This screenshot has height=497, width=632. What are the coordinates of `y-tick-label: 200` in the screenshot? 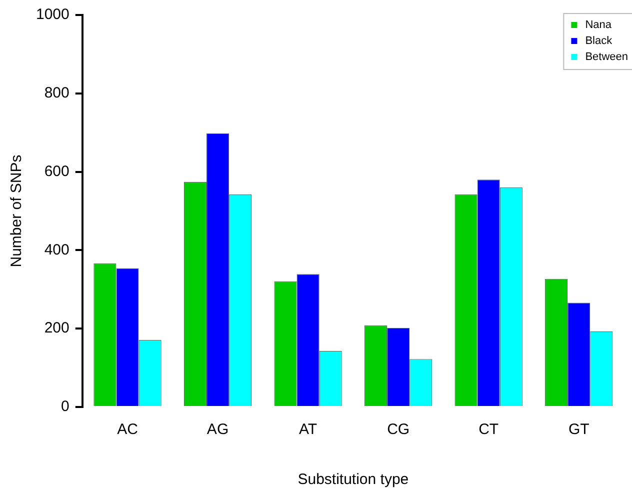 It's located at (57, 328).